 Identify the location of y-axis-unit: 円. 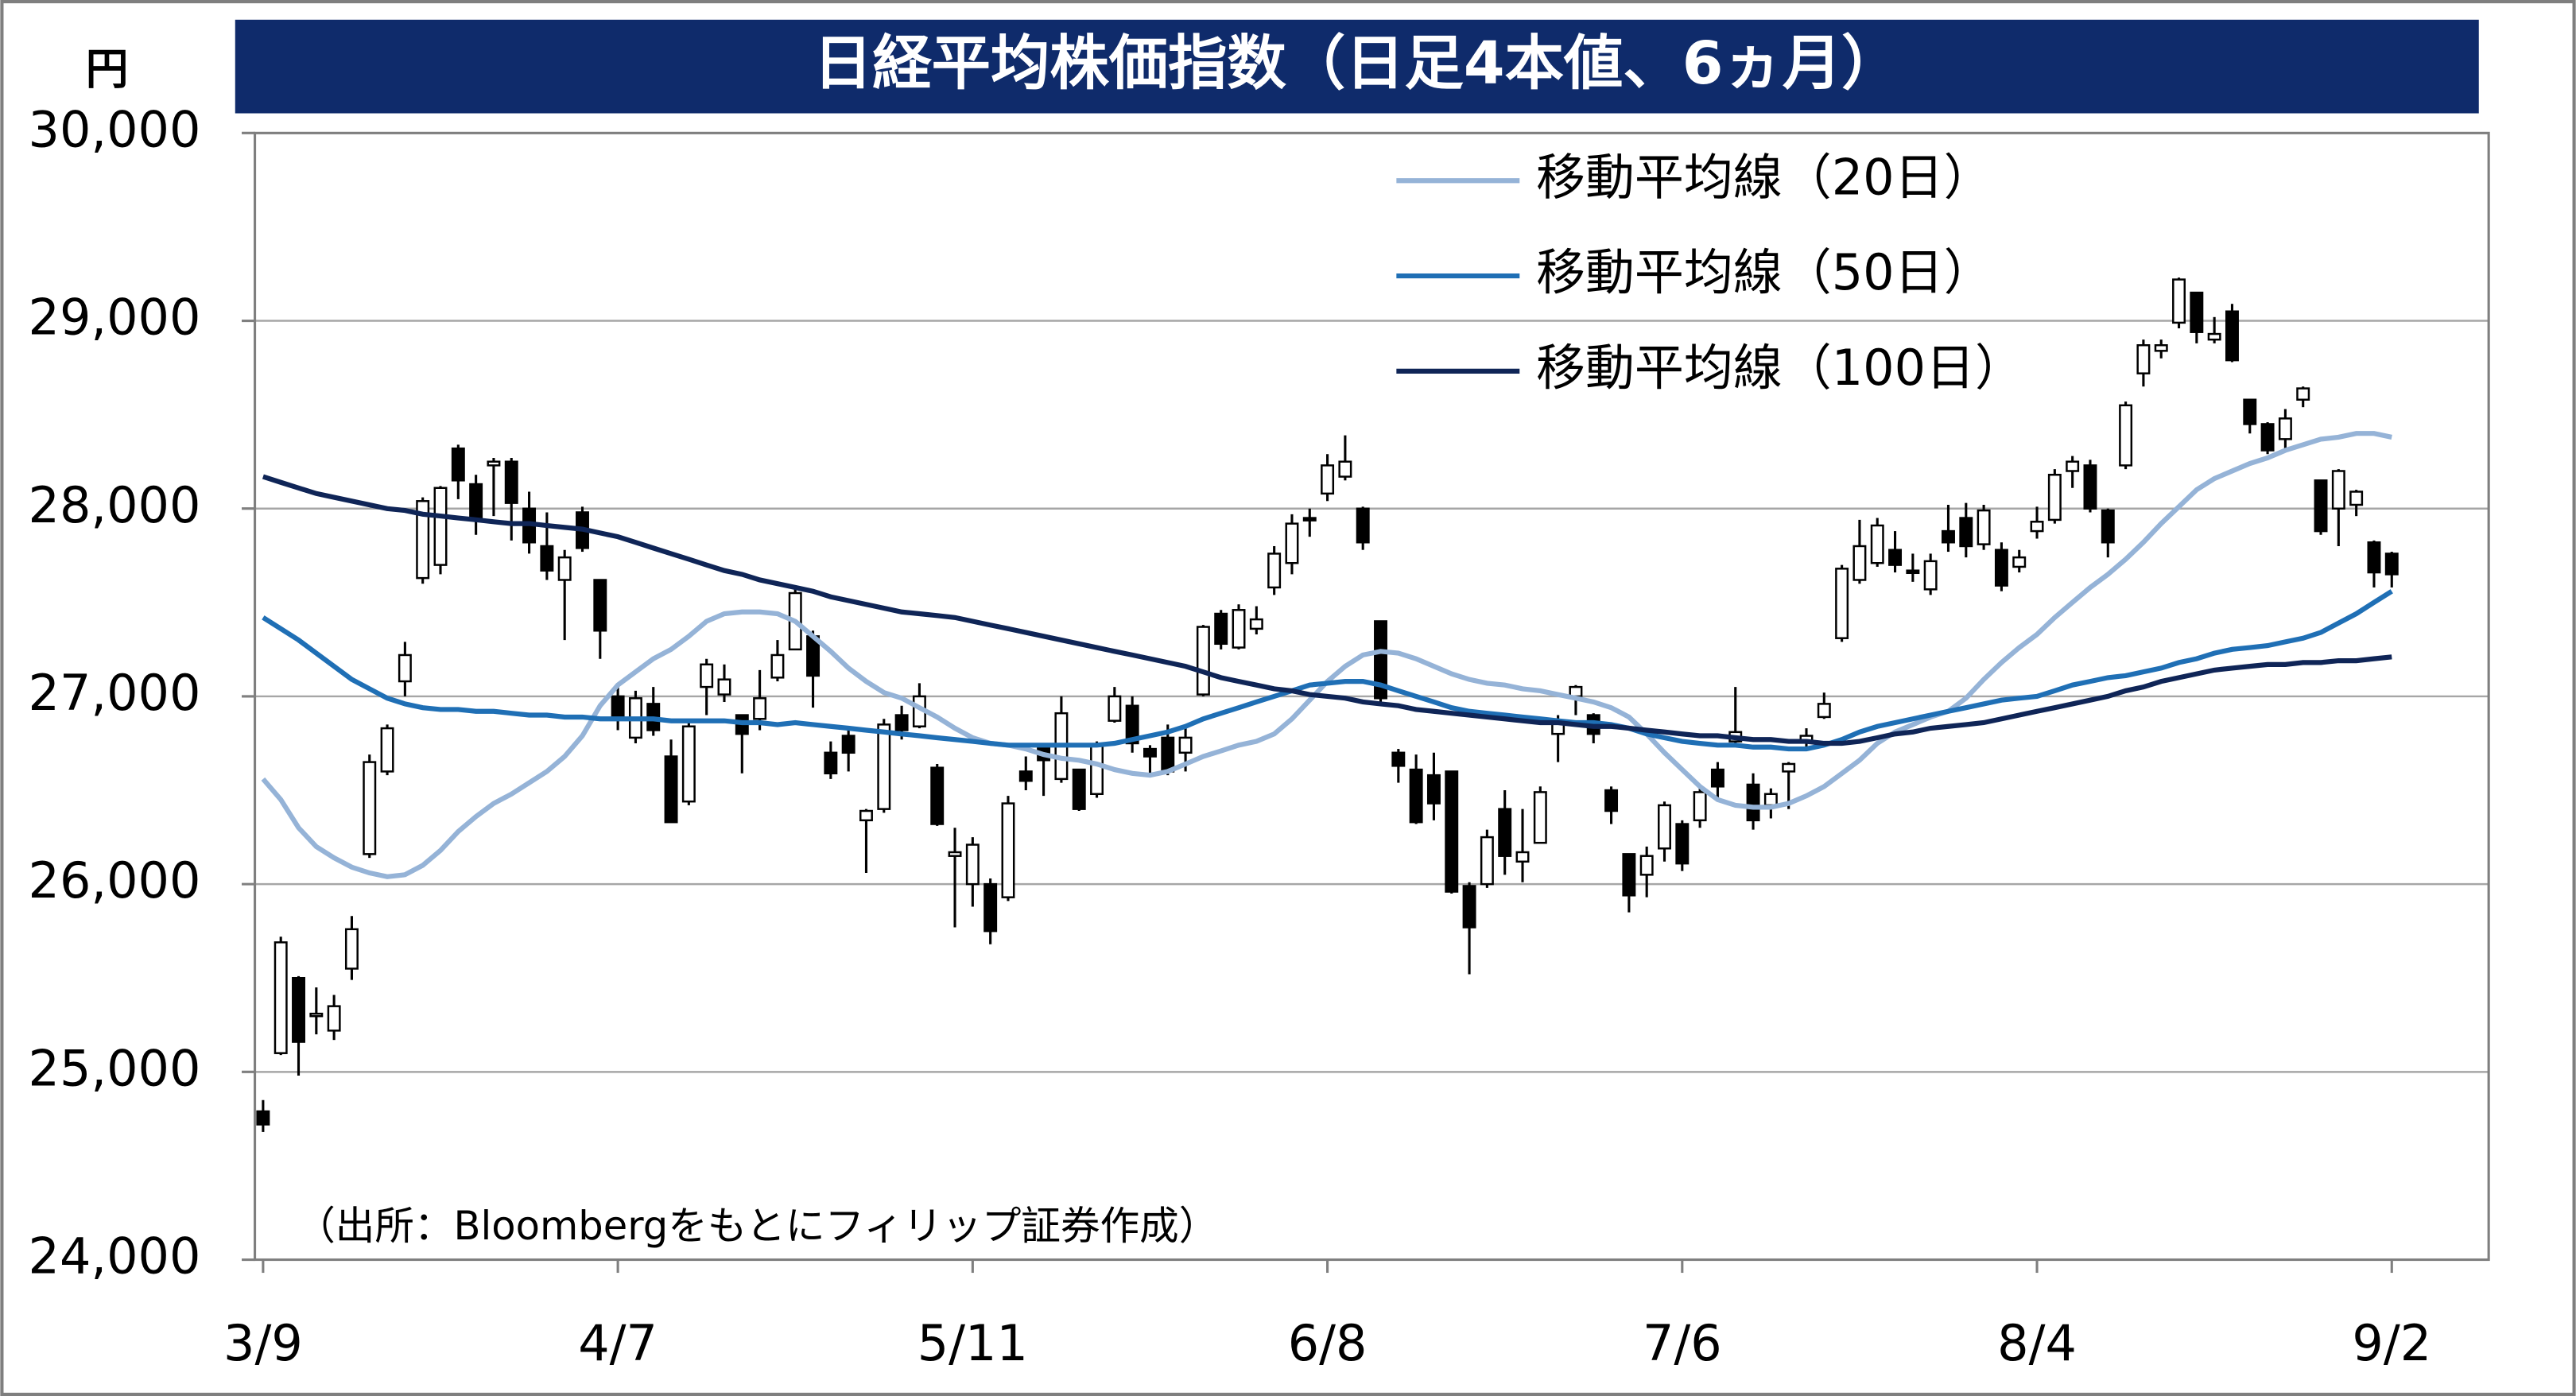
(108, 70).